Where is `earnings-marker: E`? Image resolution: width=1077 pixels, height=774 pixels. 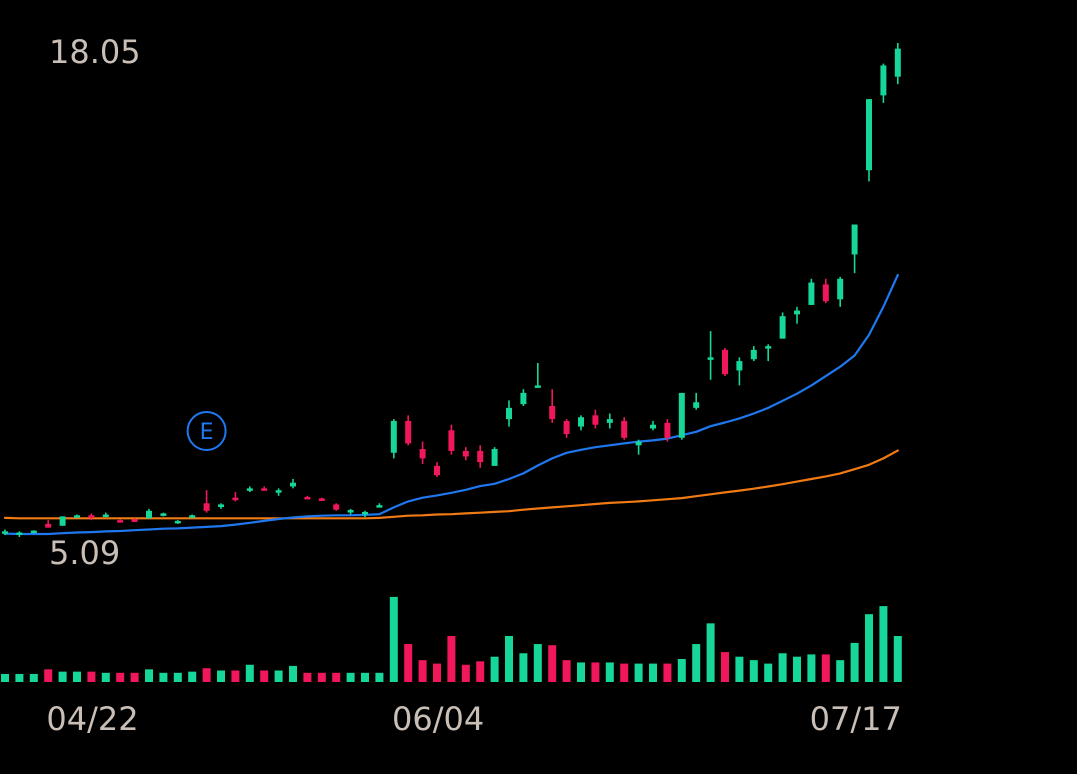
earnings-marker: E is located at coordinates (206, 431).